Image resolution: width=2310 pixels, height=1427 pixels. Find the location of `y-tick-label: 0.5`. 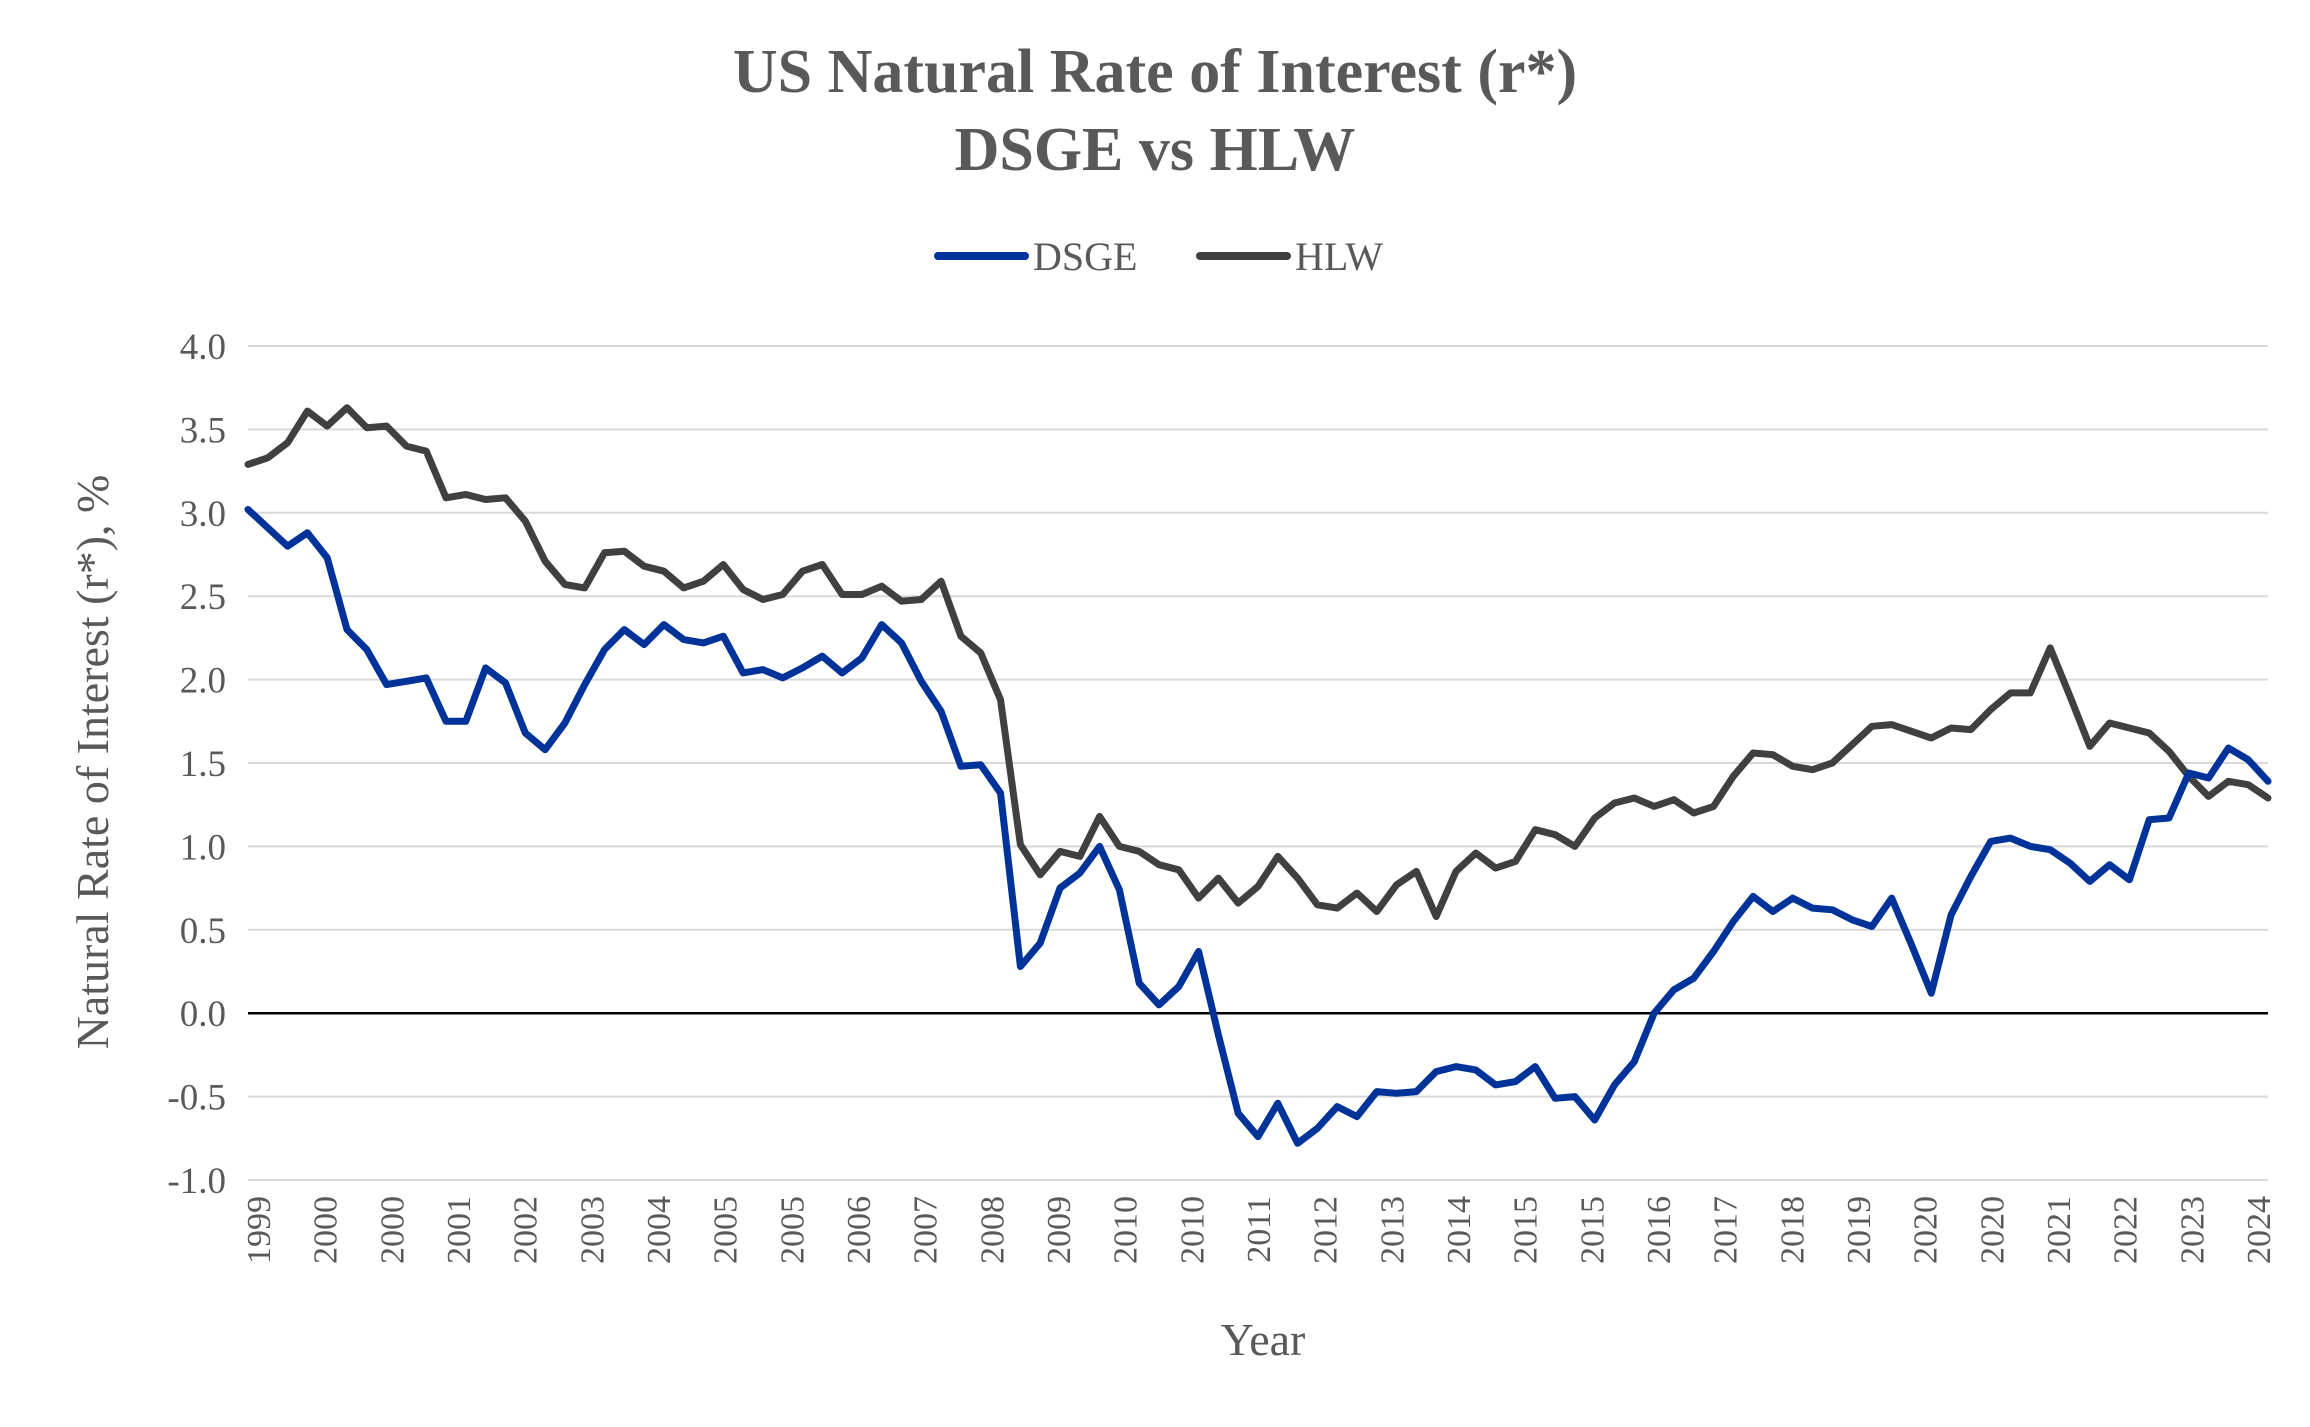

y-tick-label: 0.5 is located at coordinates (203, 931).